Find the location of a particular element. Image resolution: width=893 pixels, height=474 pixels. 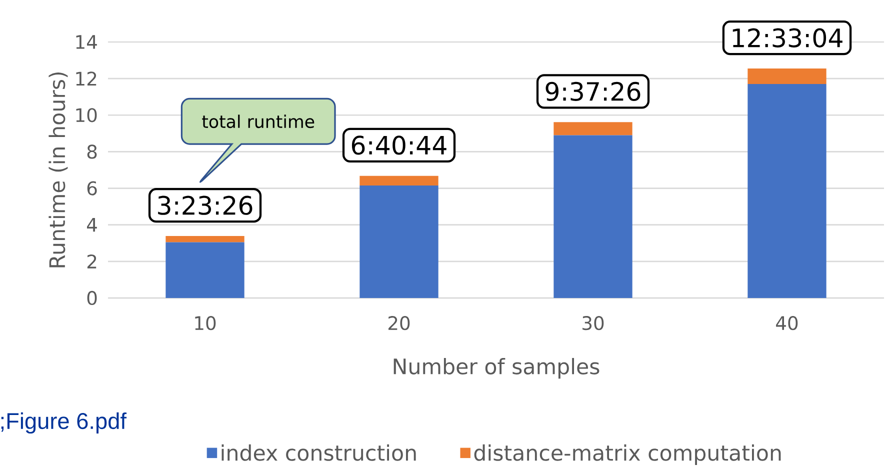

x-tick-label: 30 is located at coordinates (593, 323).